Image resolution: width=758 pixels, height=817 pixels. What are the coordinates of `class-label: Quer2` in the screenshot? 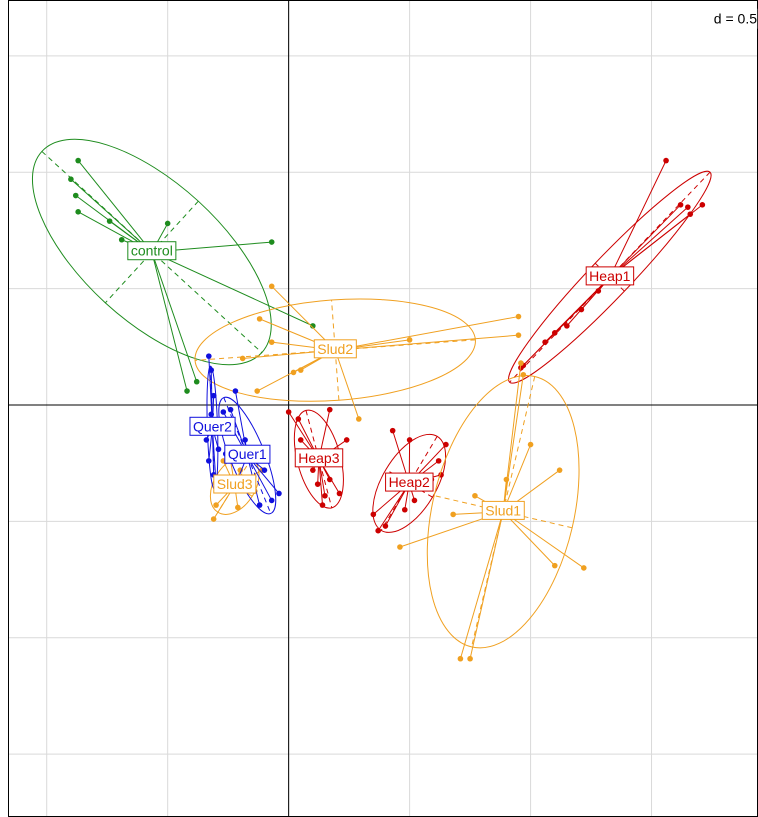 It's located at (212, 426).